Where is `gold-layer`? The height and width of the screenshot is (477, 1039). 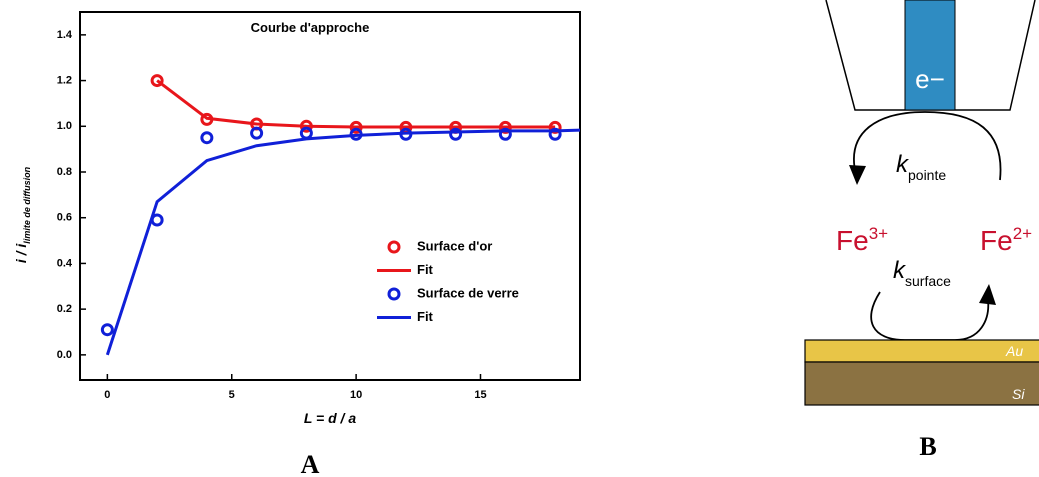 gold-layer is located at coordinates (921, 351).